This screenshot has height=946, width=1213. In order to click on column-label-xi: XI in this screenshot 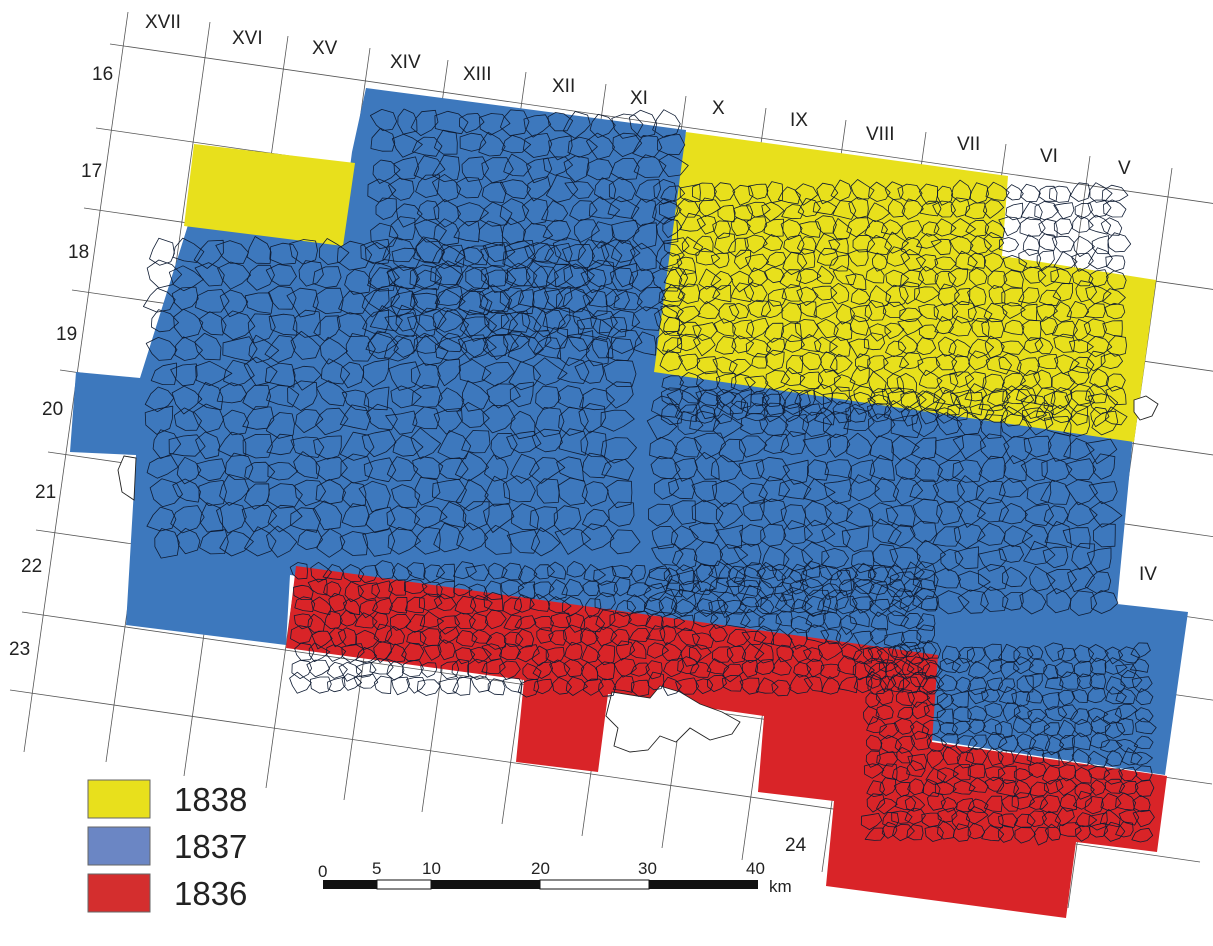, I will do `click(639, 98)`.